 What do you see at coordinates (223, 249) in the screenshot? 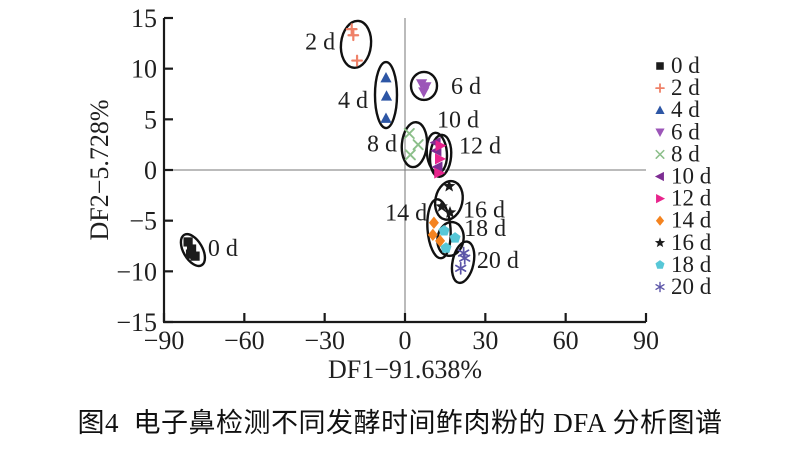
I see `cluster-label: 0 d` at bounding box center [223, 249].